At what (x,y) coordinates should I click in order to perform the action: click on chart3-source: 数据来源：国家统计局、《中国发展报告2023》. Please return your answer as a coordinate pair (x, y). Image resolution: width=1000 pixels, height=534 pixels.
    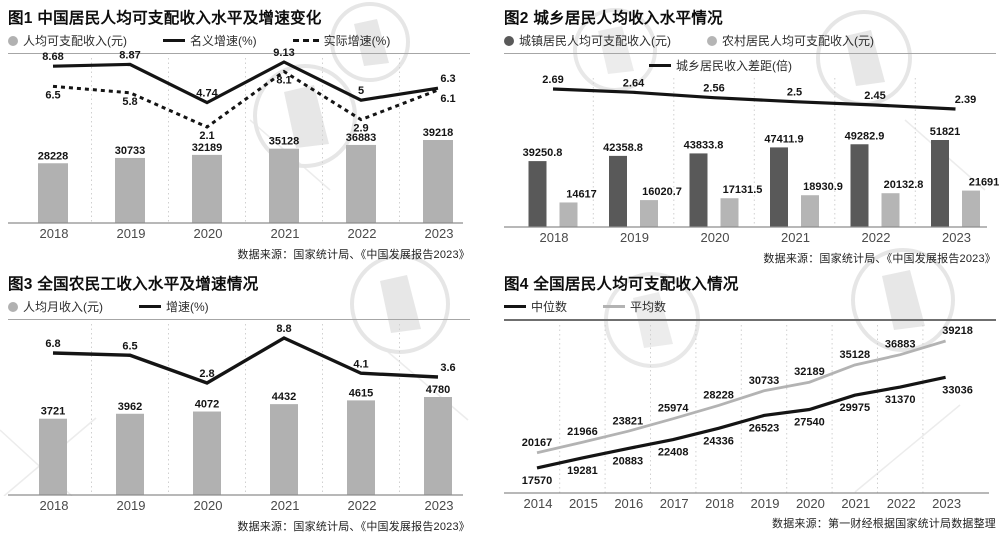
    Looking at the image, I should click on (353, 527).